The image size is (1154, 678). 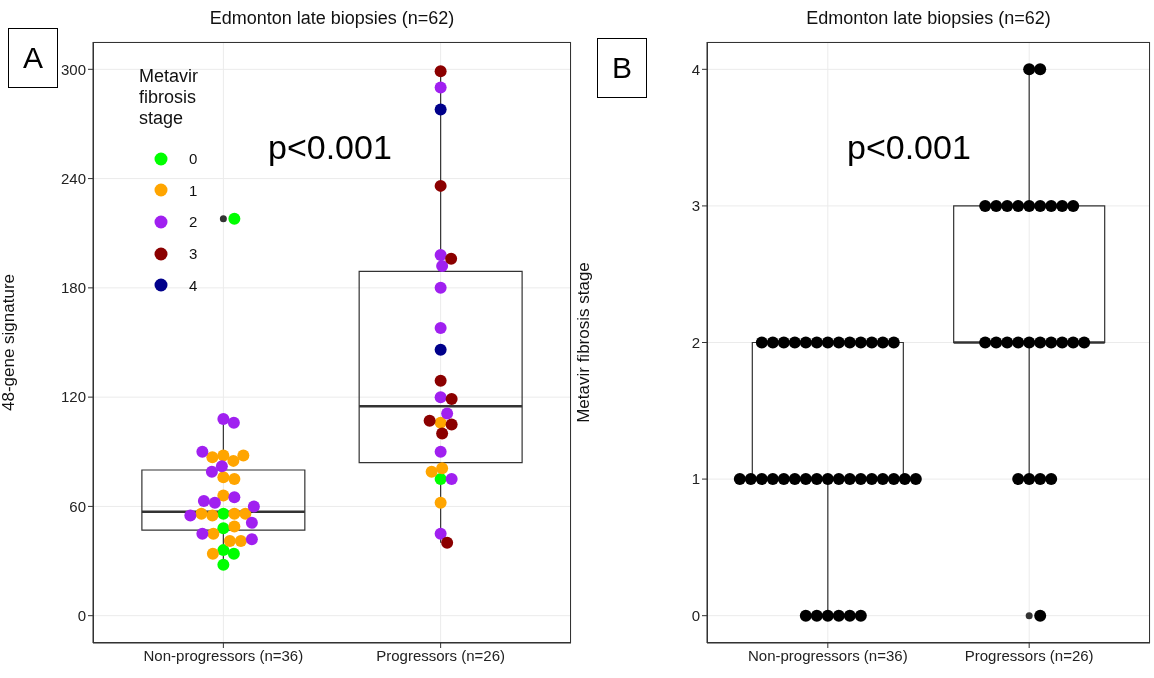 What do you see at coordinates (73, 288) in the screenshot?
I see `y-tick-label: 180` at bounding box center [73, 288].